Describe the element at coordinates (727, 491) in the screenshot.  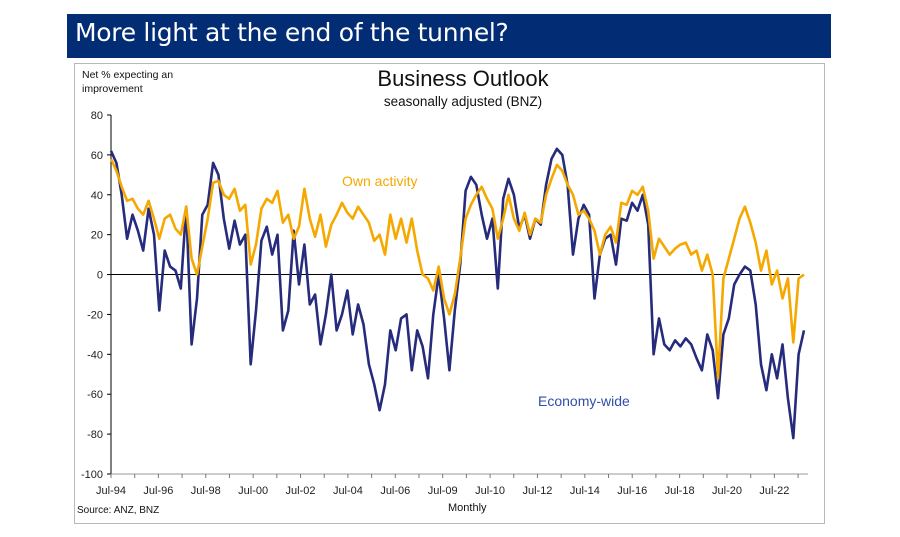
I see `x-tick-label: Jul-20` at that location.